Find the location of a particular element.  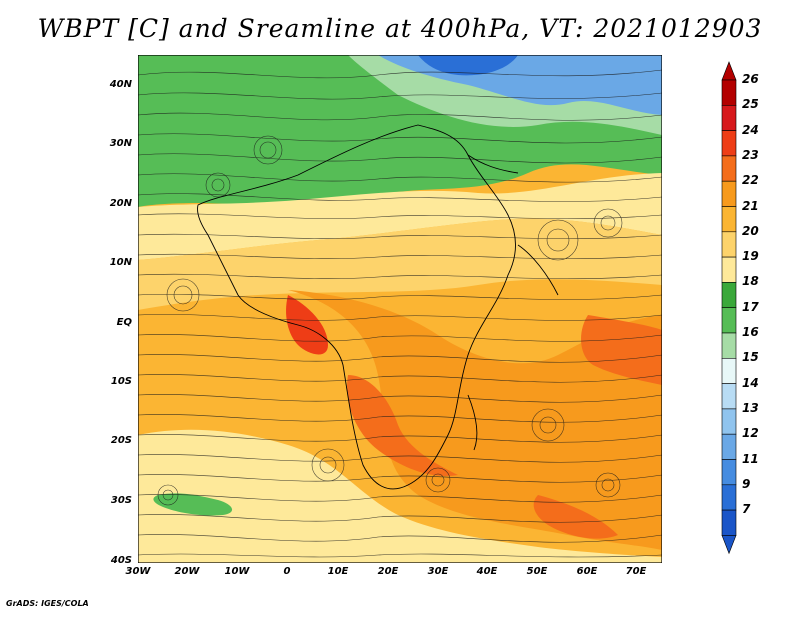

field-pale-band is located at coordinates (400, 216).